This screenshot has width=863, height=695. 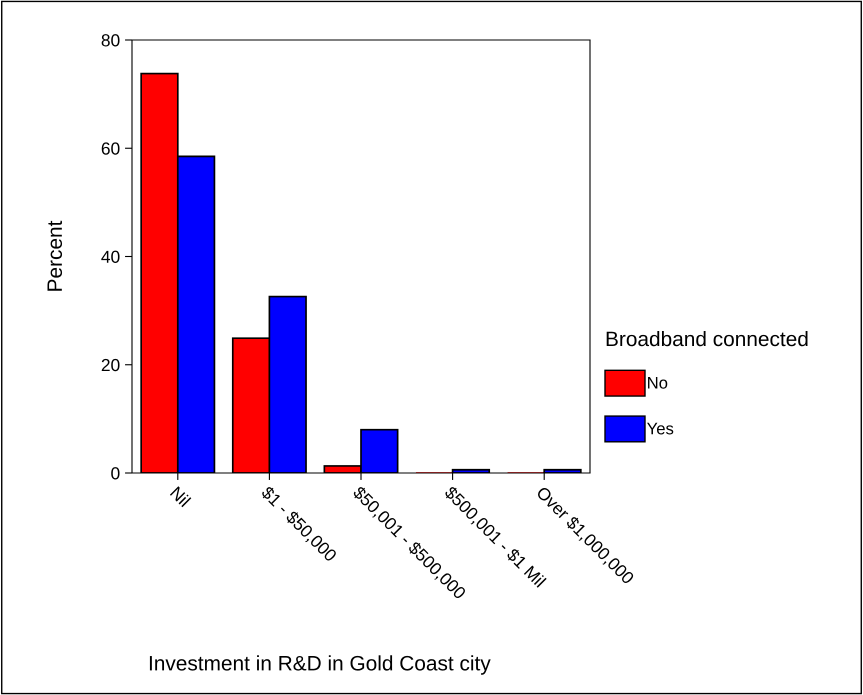 What do you see at coordinates (111, 148) in the screenshot?
I see `y-tick-label: 60` at bounding box center [111, 148].